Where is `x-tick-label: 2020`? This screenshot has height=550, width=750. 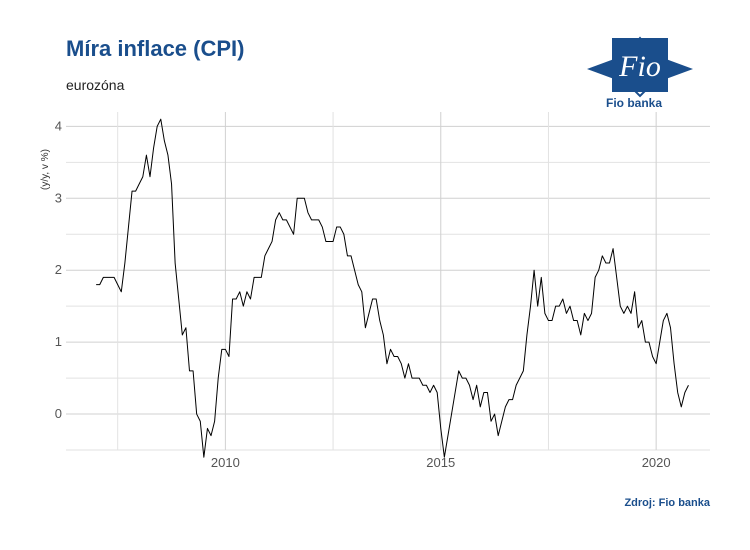
x-tick-label: 2020 is located at coordinates (656, 462).